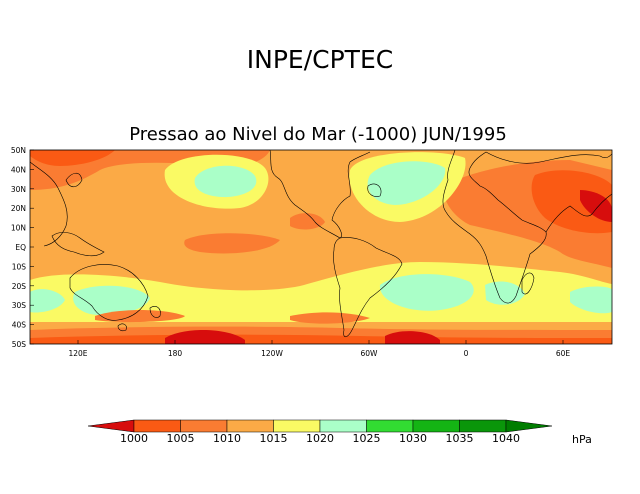 This screenshot has height=494, width=640. Describe the element at coordinates (307, 221) in the screenshot. I see `field-mexico-low` at that location.